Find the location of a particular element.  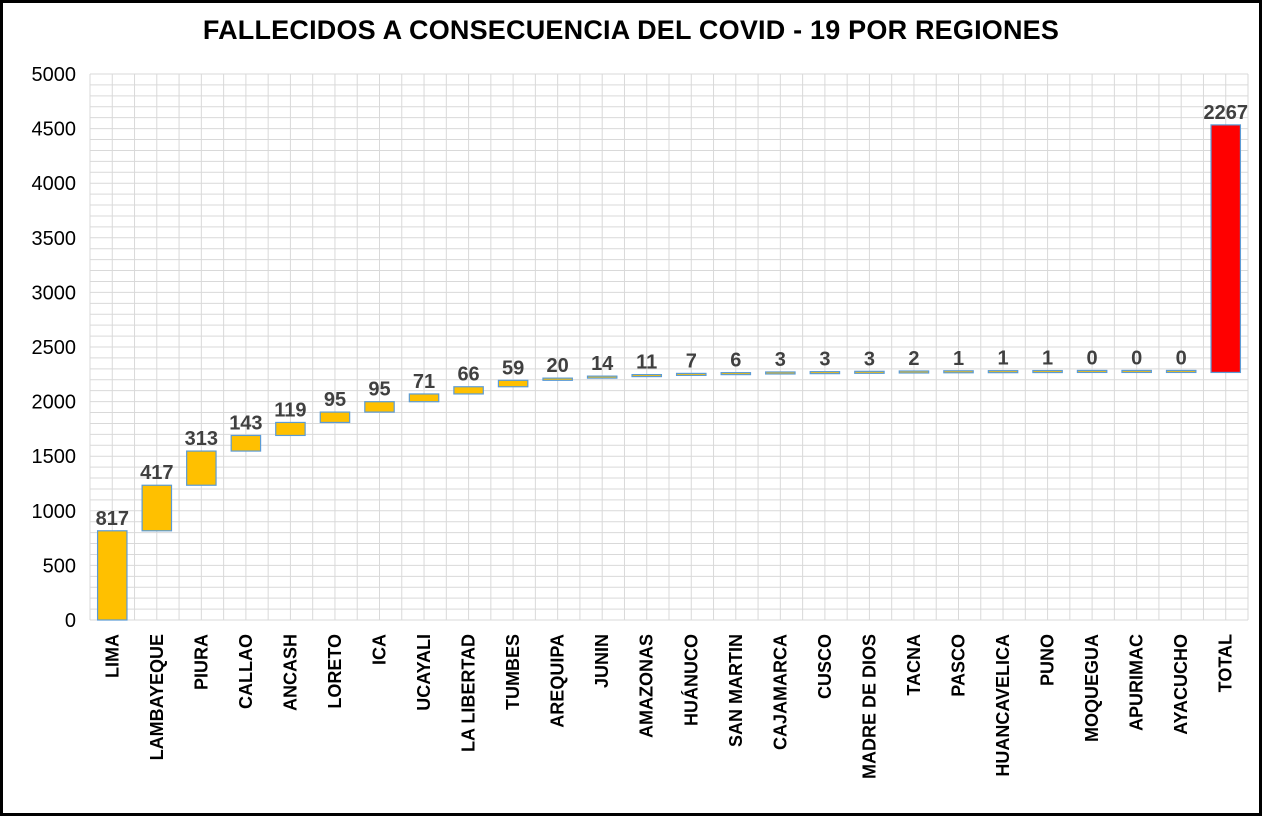

data-label: 20 is located at coordinates (558, 366).